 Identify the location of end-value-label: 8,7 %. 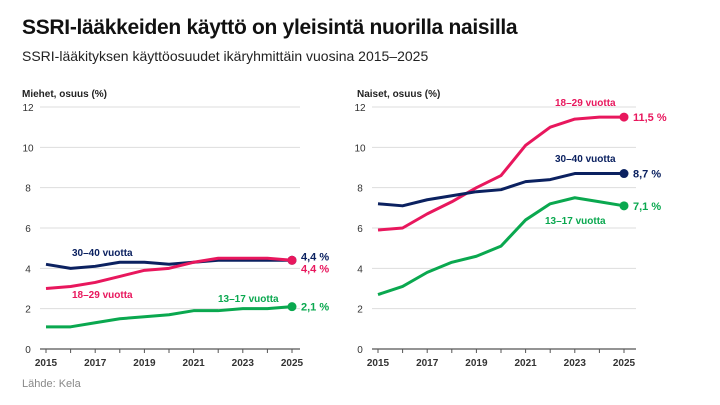
(647, 175).